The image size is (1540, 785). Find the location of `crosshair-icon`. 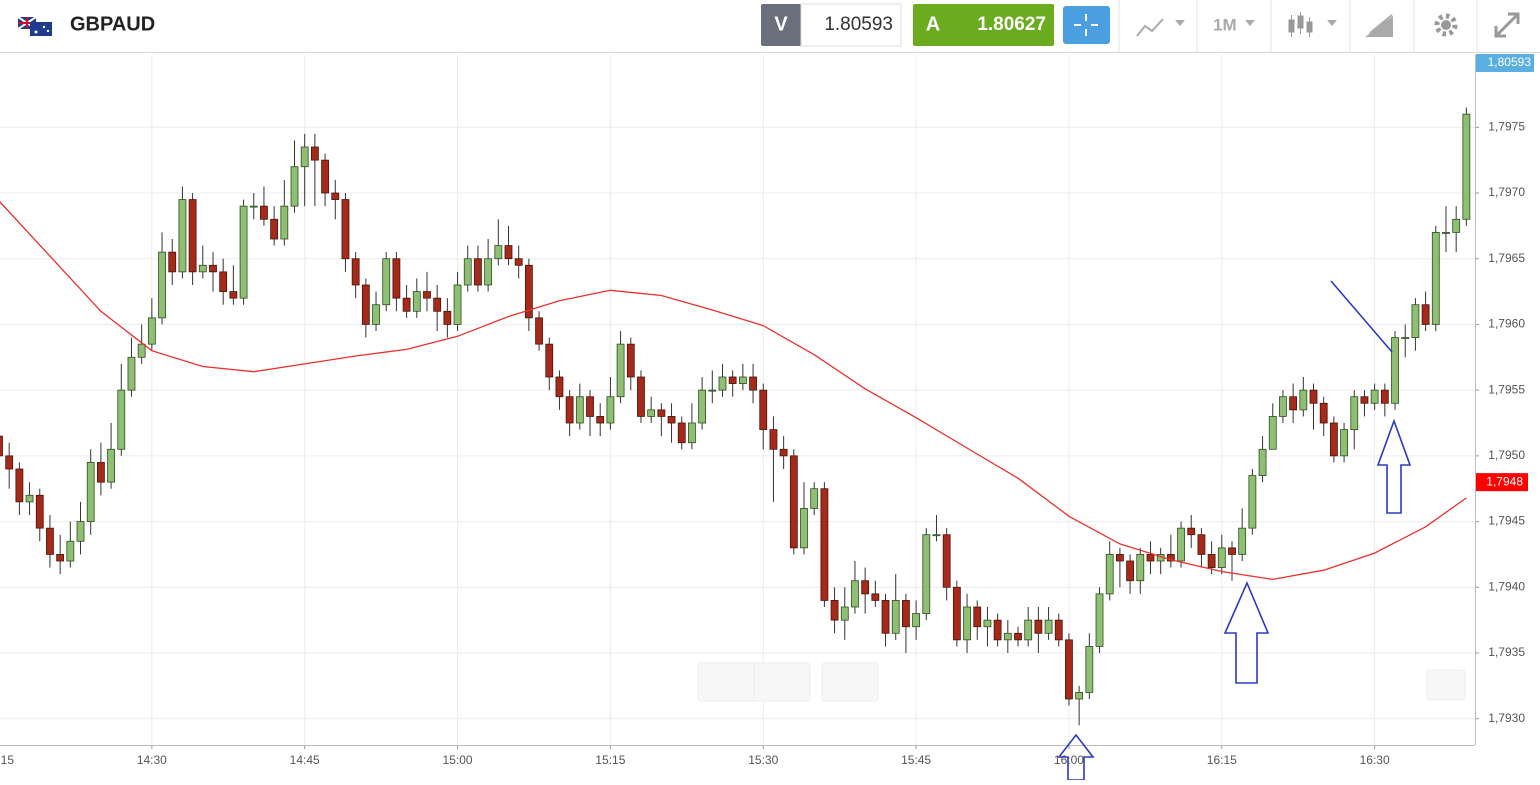

crosshair-icon is located at coordinates (1086, 25).